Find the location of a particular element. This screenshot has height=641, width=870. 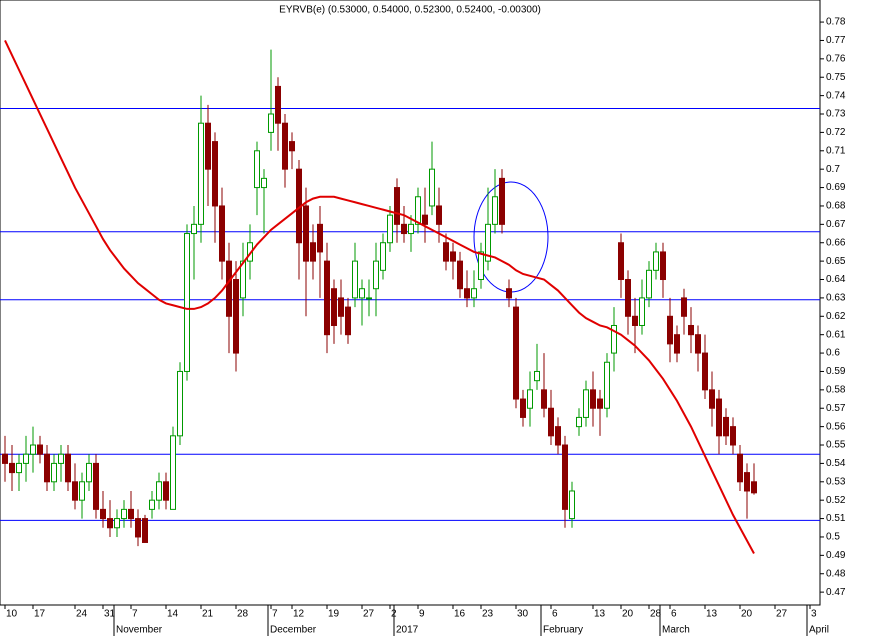

x-tick-label: 20 is located at coordinates (747, 614).